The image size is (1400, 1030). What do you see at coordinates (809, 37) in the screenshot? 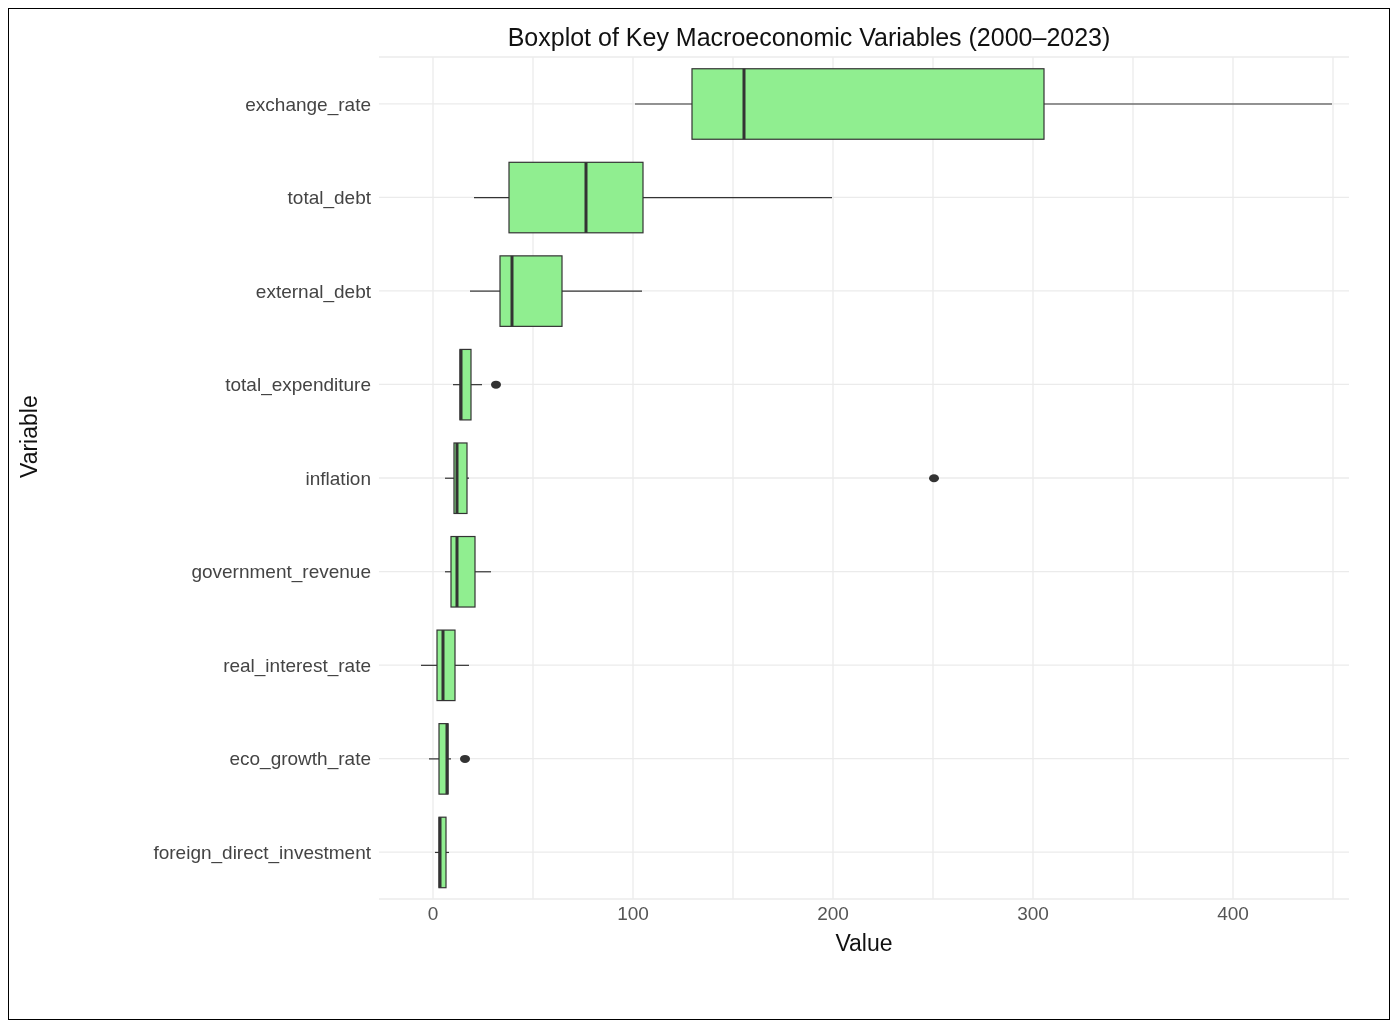
I see `chart-title: Boxplot of Key Macroeconomic Variables (2000–2023)` at bounding box center [809, 37].